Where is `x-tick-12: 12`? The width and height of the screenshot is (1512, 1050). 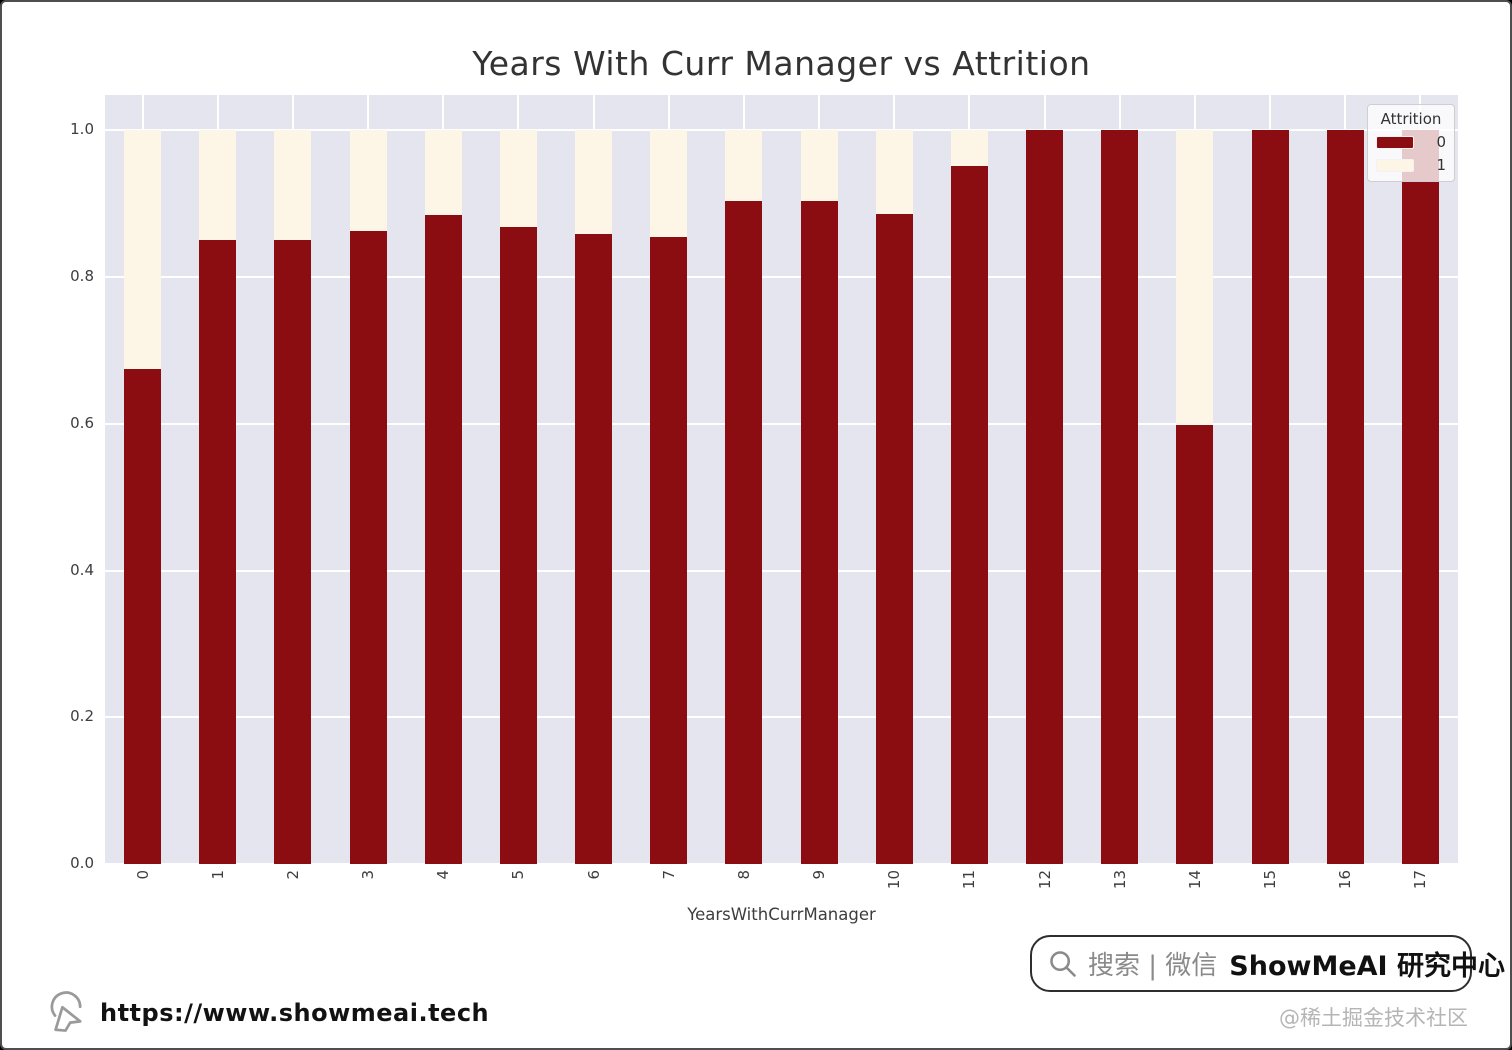 x-tick-12: 12 is located at coordinates (1044, 880).